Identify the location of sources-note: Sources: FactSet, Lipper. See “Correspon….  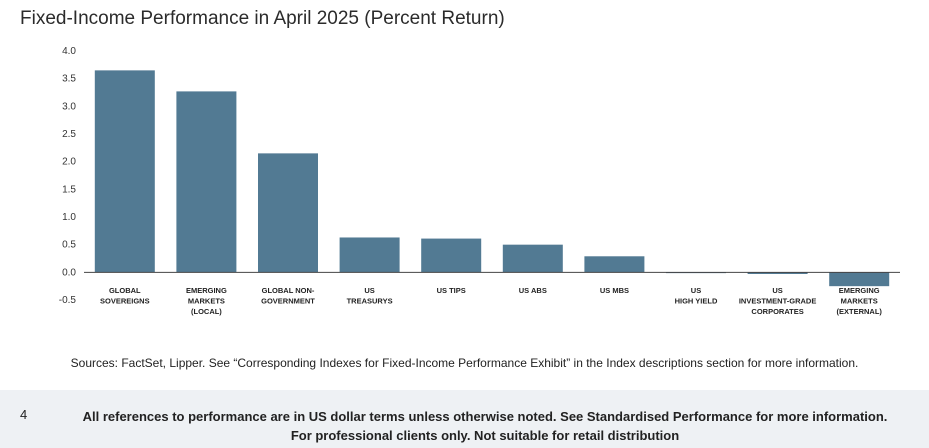
(464, 363).